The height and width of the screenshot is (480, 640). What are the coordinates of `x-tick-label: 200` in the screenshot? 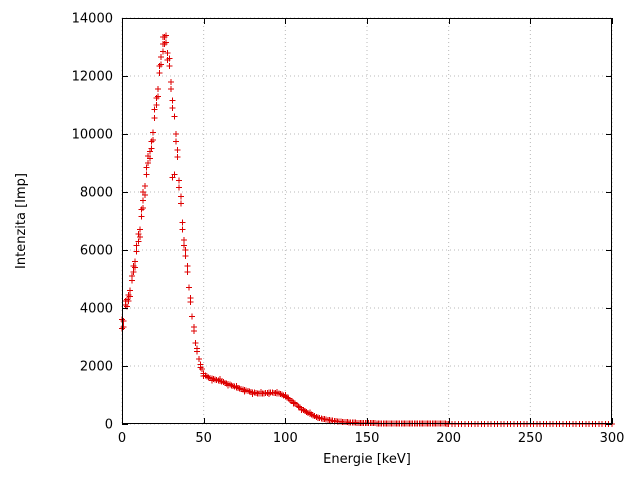 It's located at (448, 438).